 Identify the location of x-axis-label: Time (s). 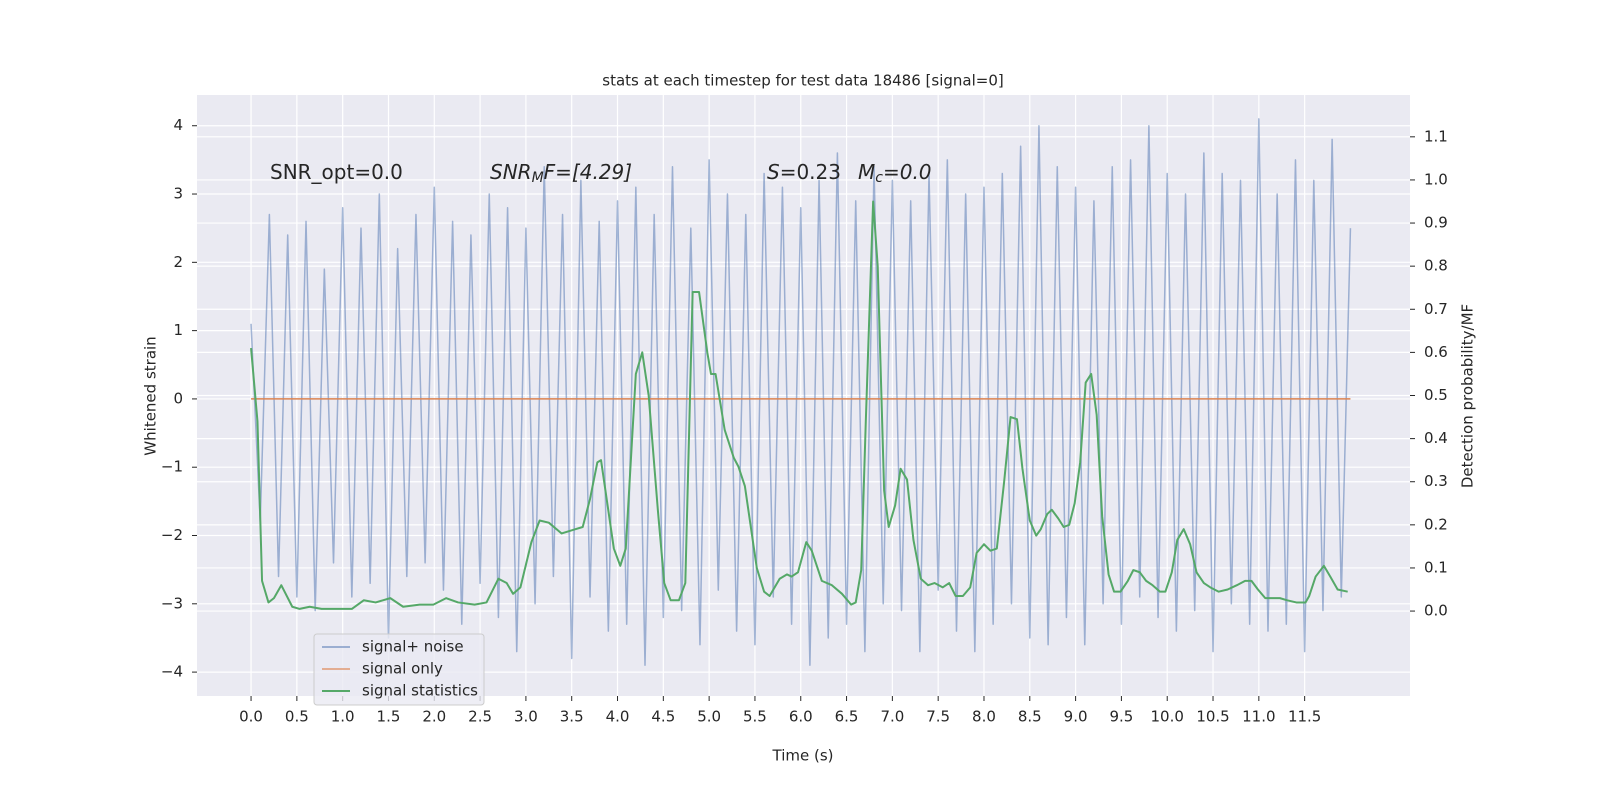
(803, 756).